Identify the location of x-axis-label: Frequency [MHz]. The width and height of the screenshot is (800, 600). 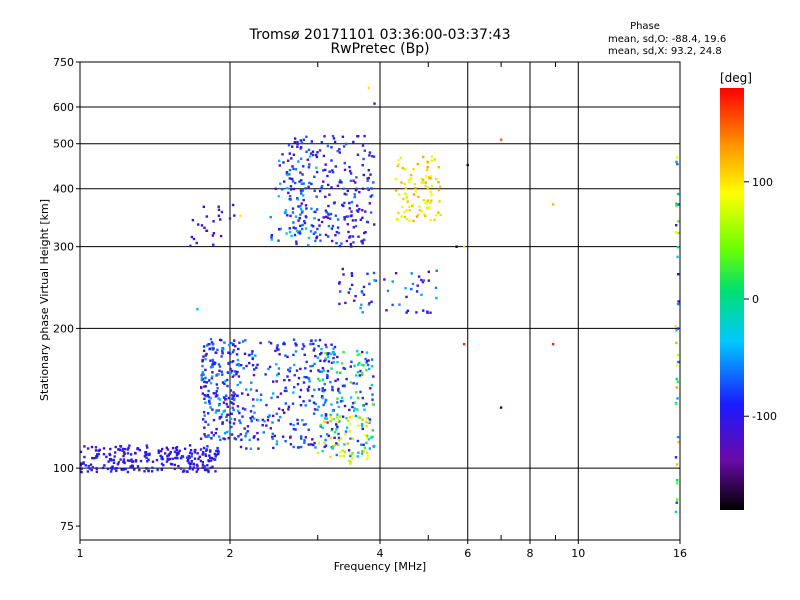
(380, 566).